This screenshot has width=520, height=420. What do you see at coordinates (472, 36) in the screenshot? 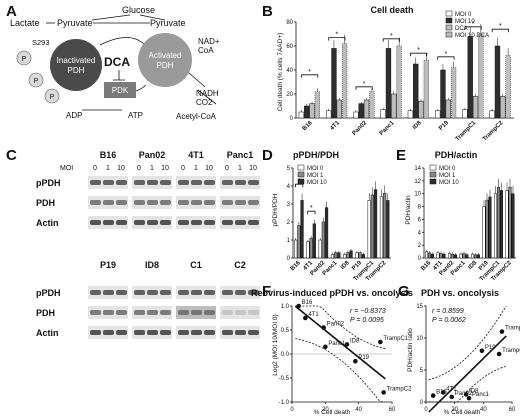
I see `legend-label: MOI 10 DCA` at bounding box center [472, 36].